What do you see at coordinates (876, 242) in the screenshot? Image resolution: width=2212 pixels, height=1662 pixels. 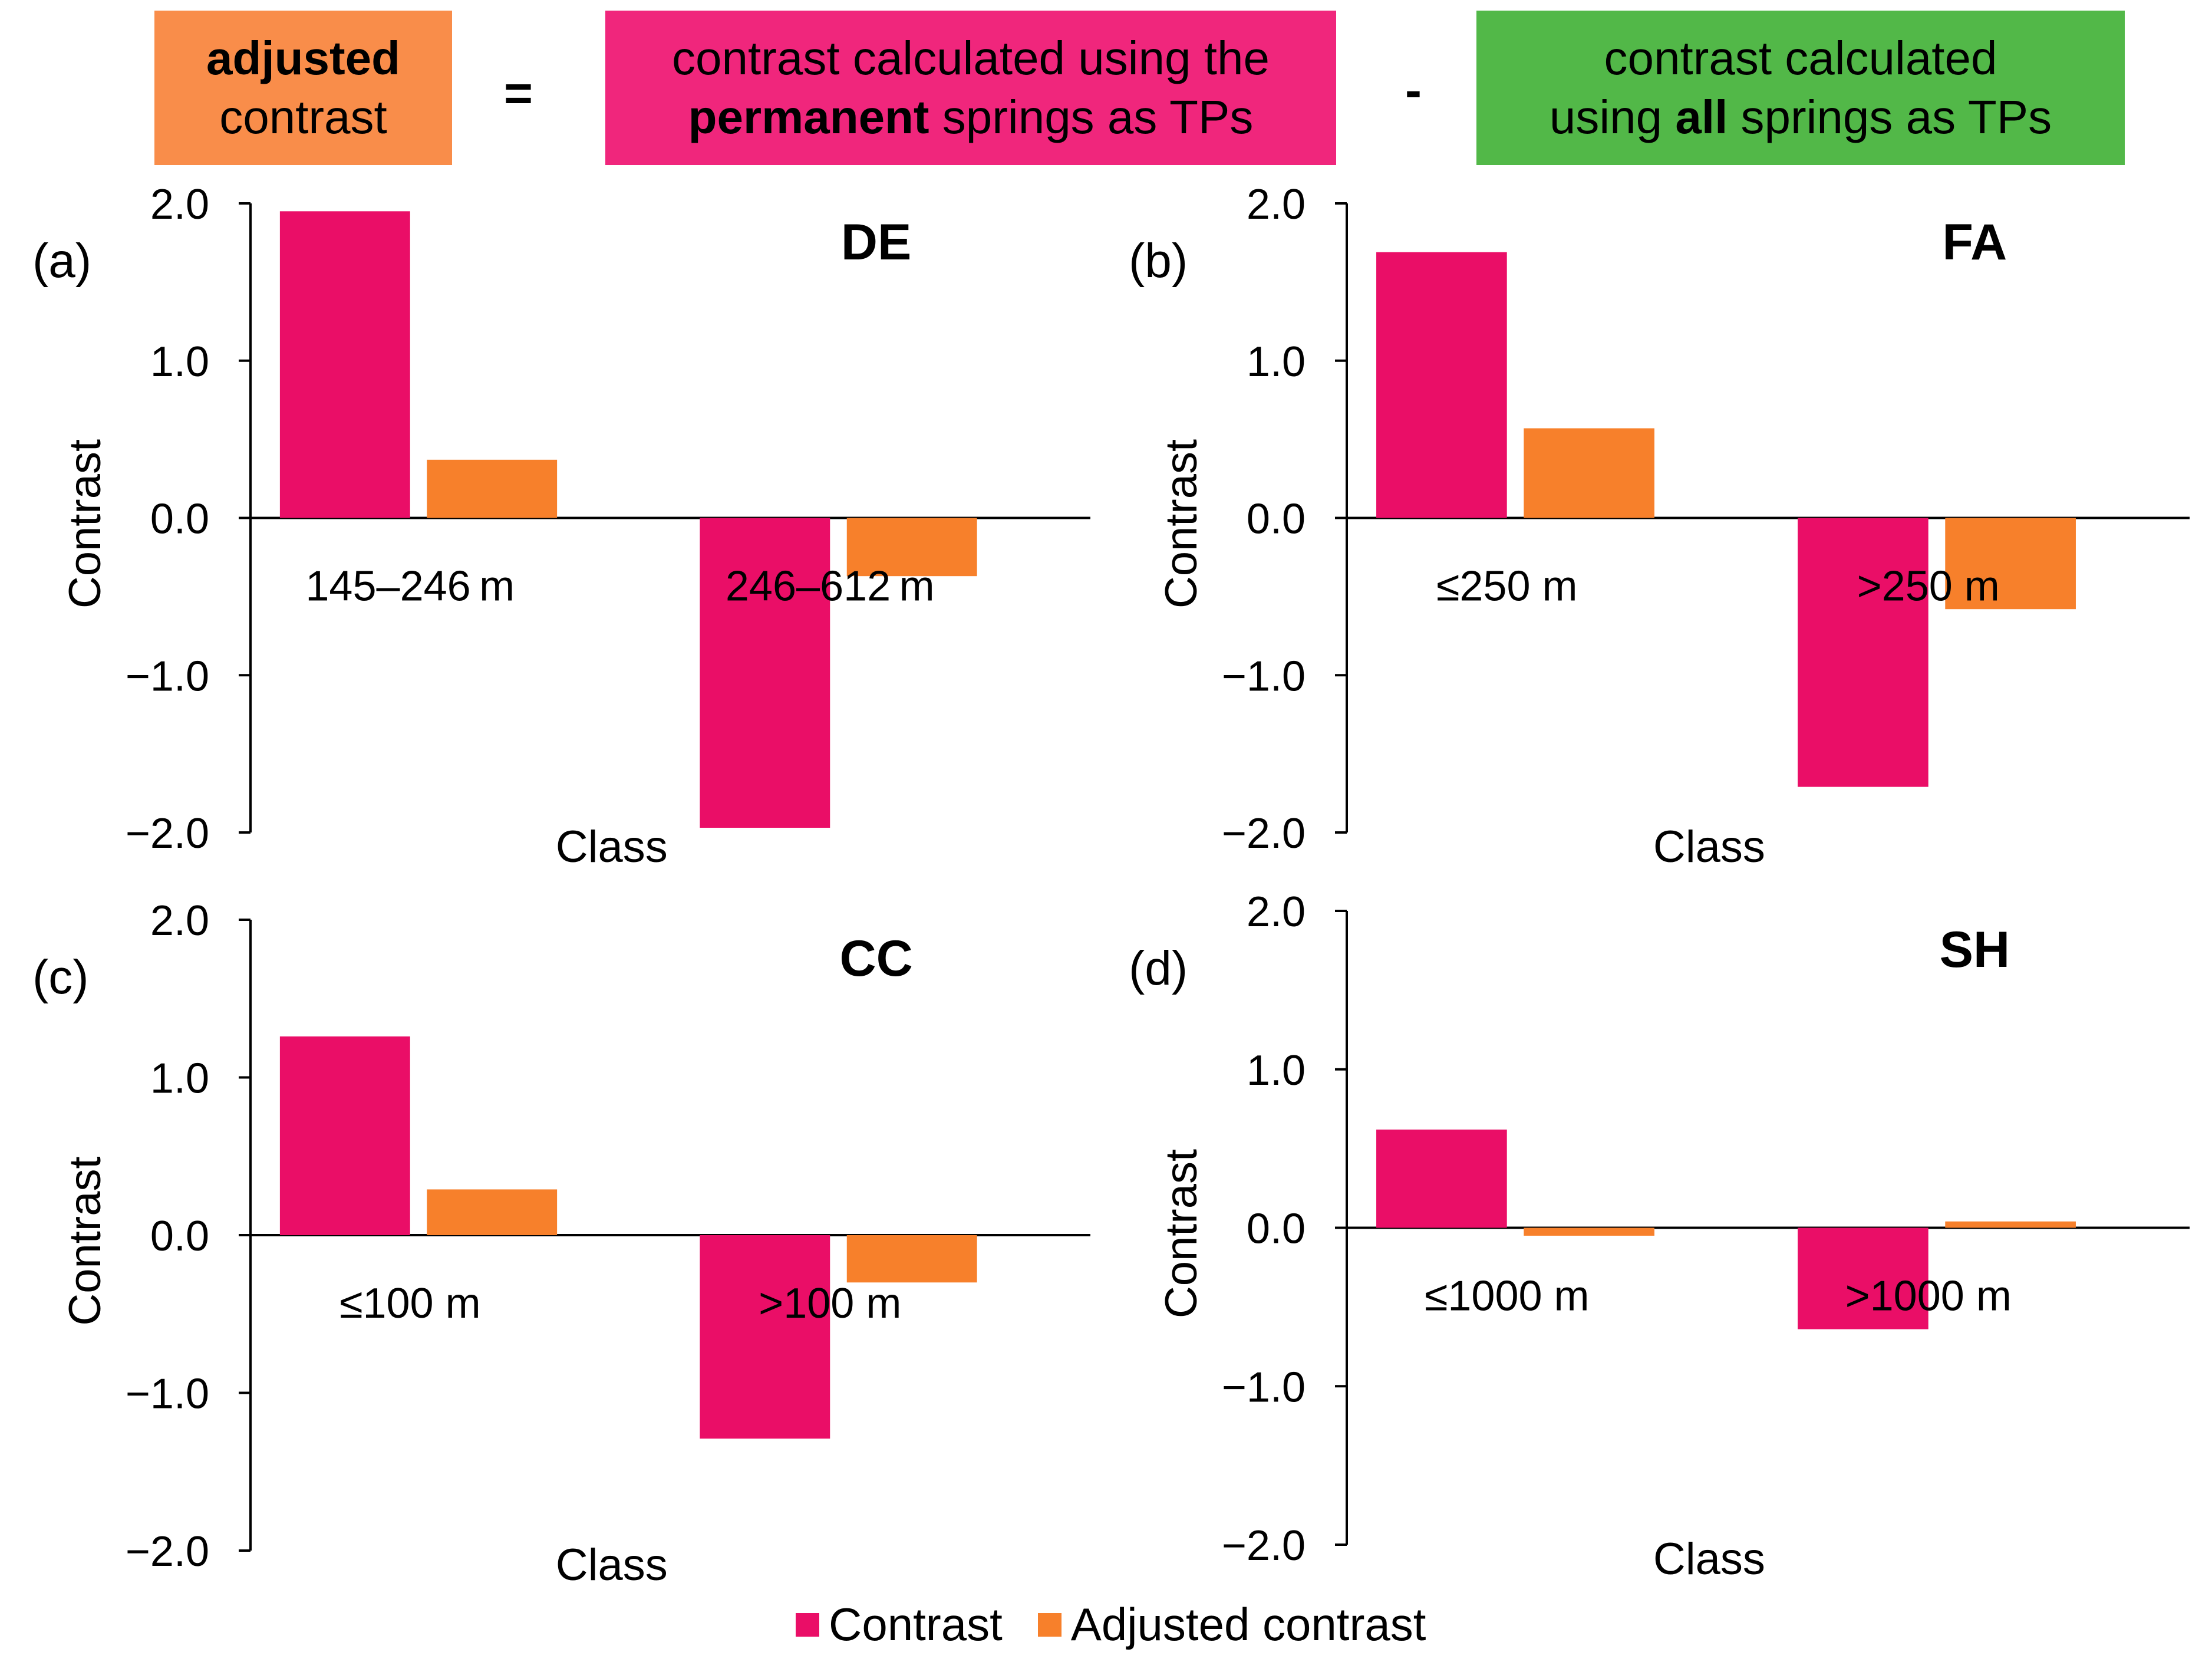 I see `panel-1-title: DE` at bounding box center [876, 242].